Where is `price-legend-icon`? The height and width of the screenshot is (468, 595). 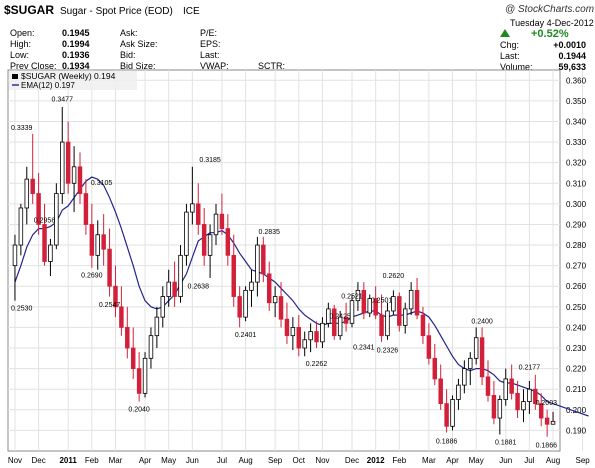
price-legend-icon is located at coordinates (15, 76).